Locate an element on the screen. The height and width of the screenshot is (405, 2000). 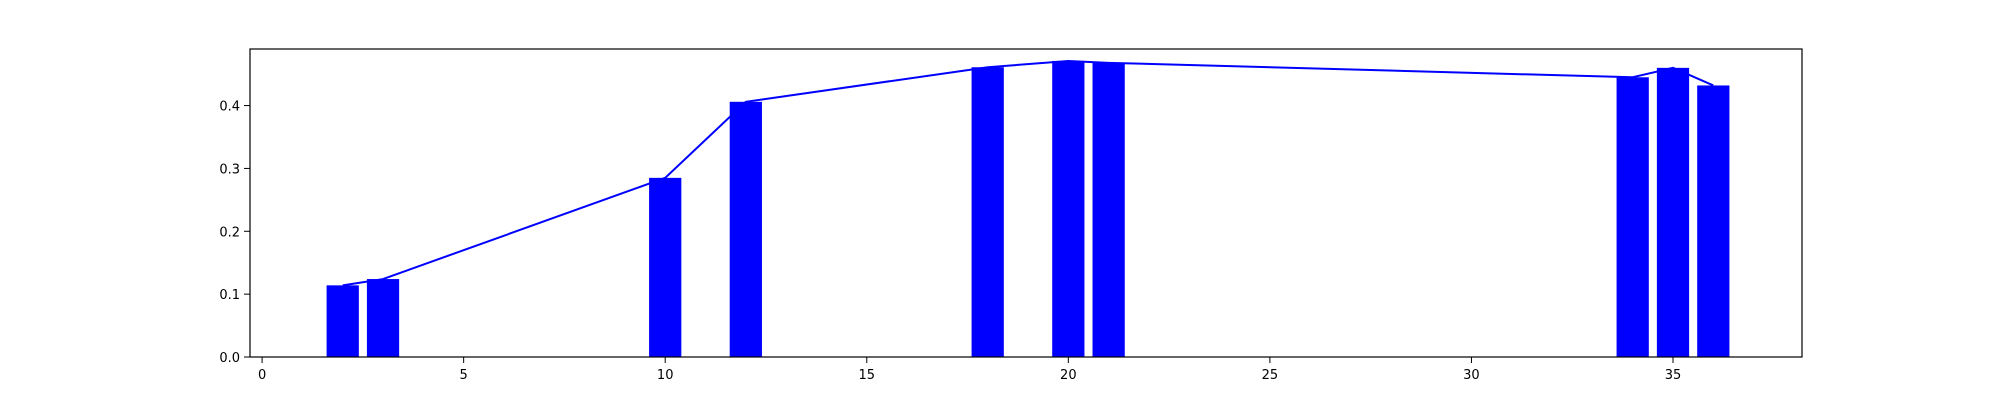
y-tick-label: 0.2 is located at coordinates (229, 232).